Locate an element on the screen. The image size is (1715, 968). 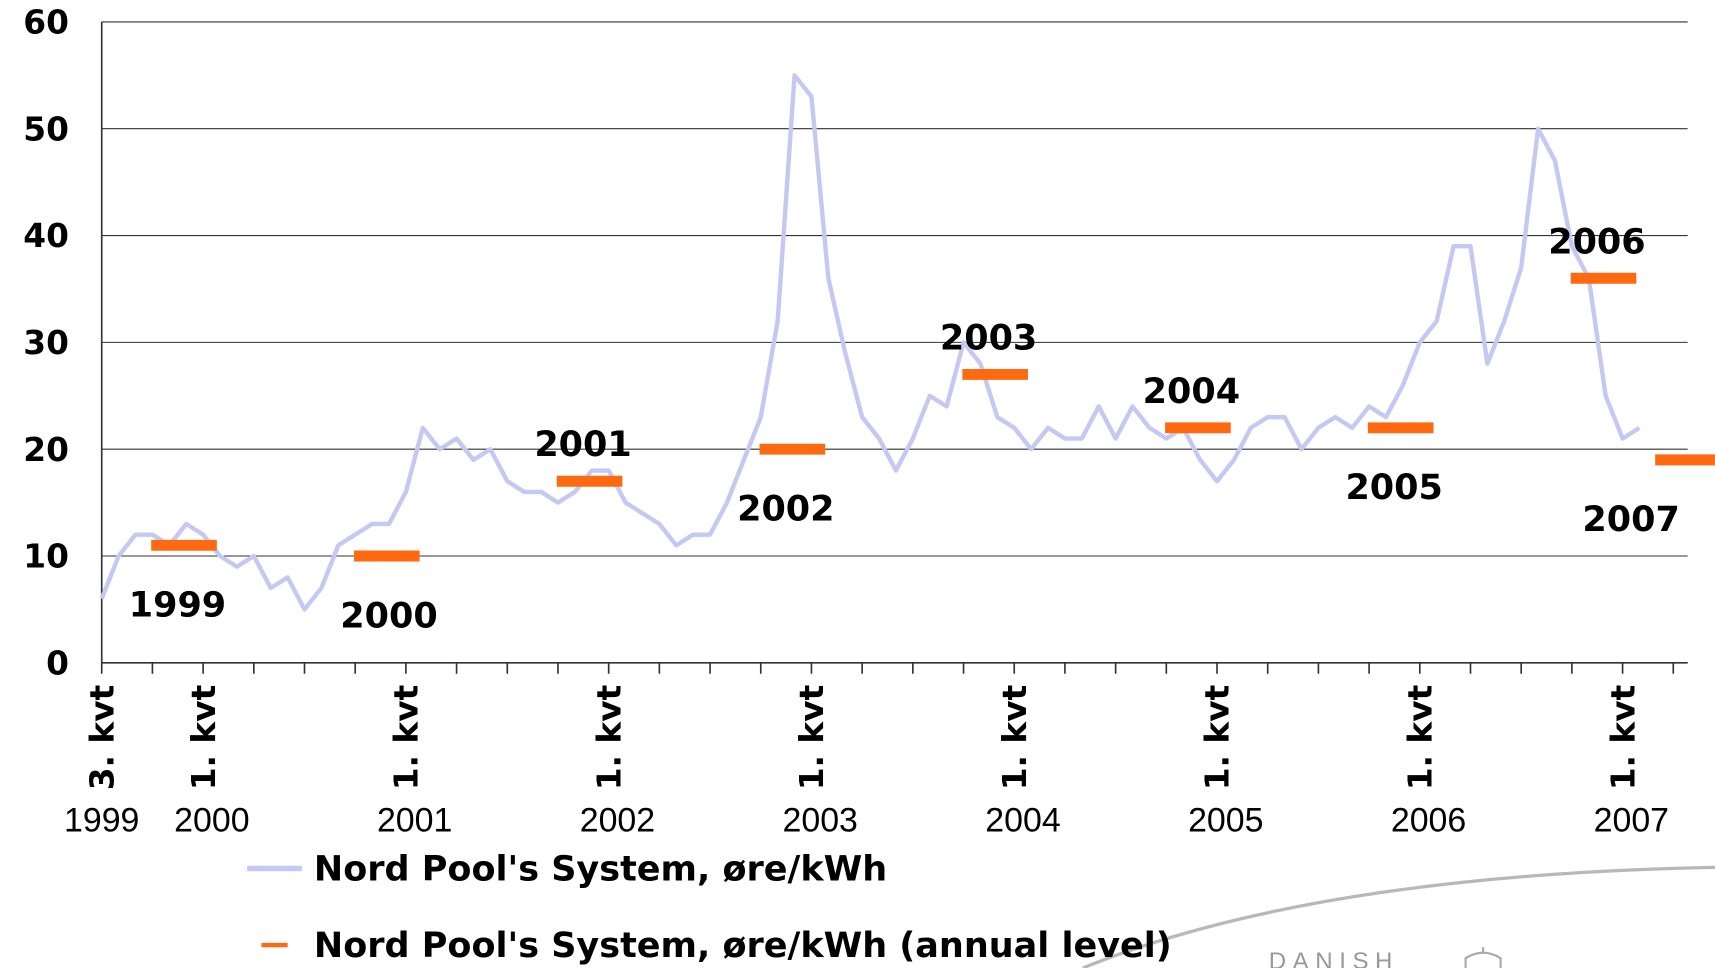
y-tick-label: 0 is located at coordinates (57, 664).